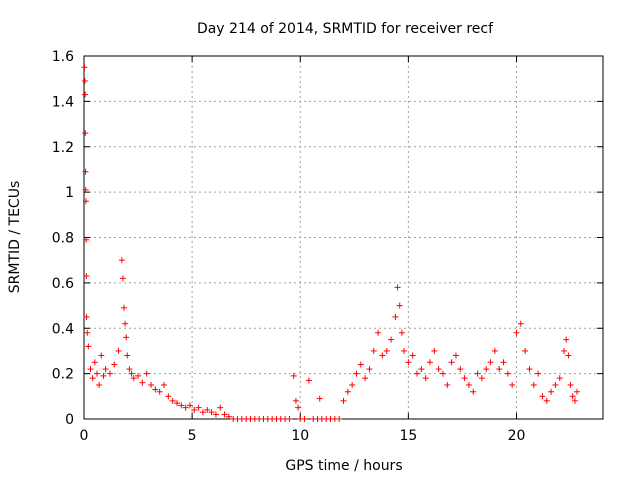 The height and width of the screenshot is (480, 640). Describe the element at coordinates (63, 239) in the screenshot. I see `y-tick-label: 0.8` at that location.